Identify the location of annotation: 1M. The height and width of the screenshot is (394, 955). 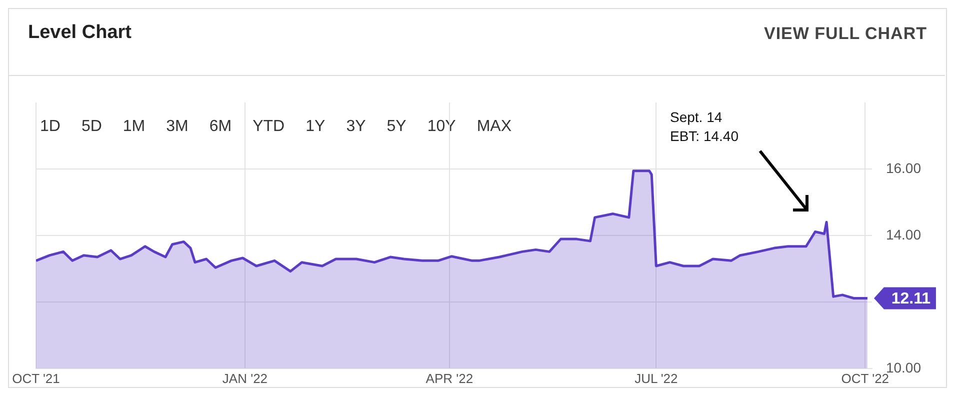
(134, 127).